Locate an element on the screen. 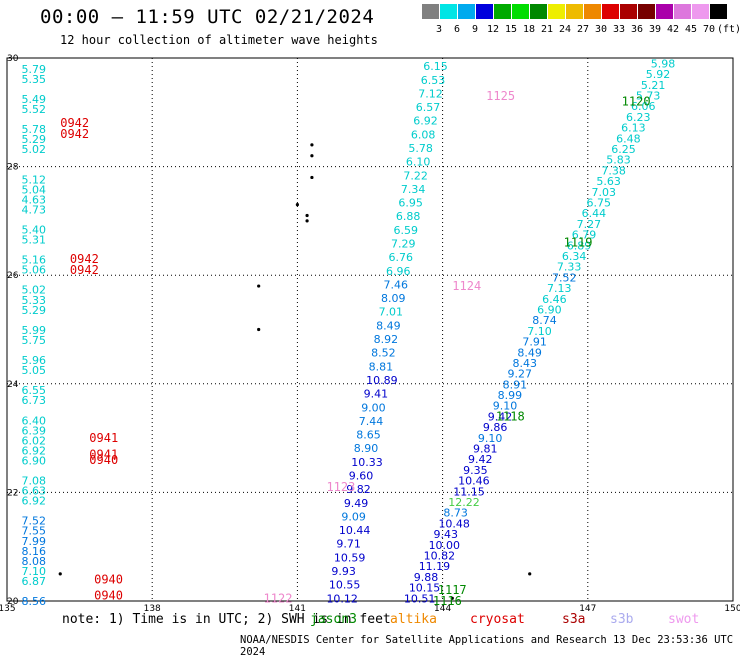 The height and width of the screenshot is (658, 740). pass-time-label: 1116 is located at coordinates (447, 601).